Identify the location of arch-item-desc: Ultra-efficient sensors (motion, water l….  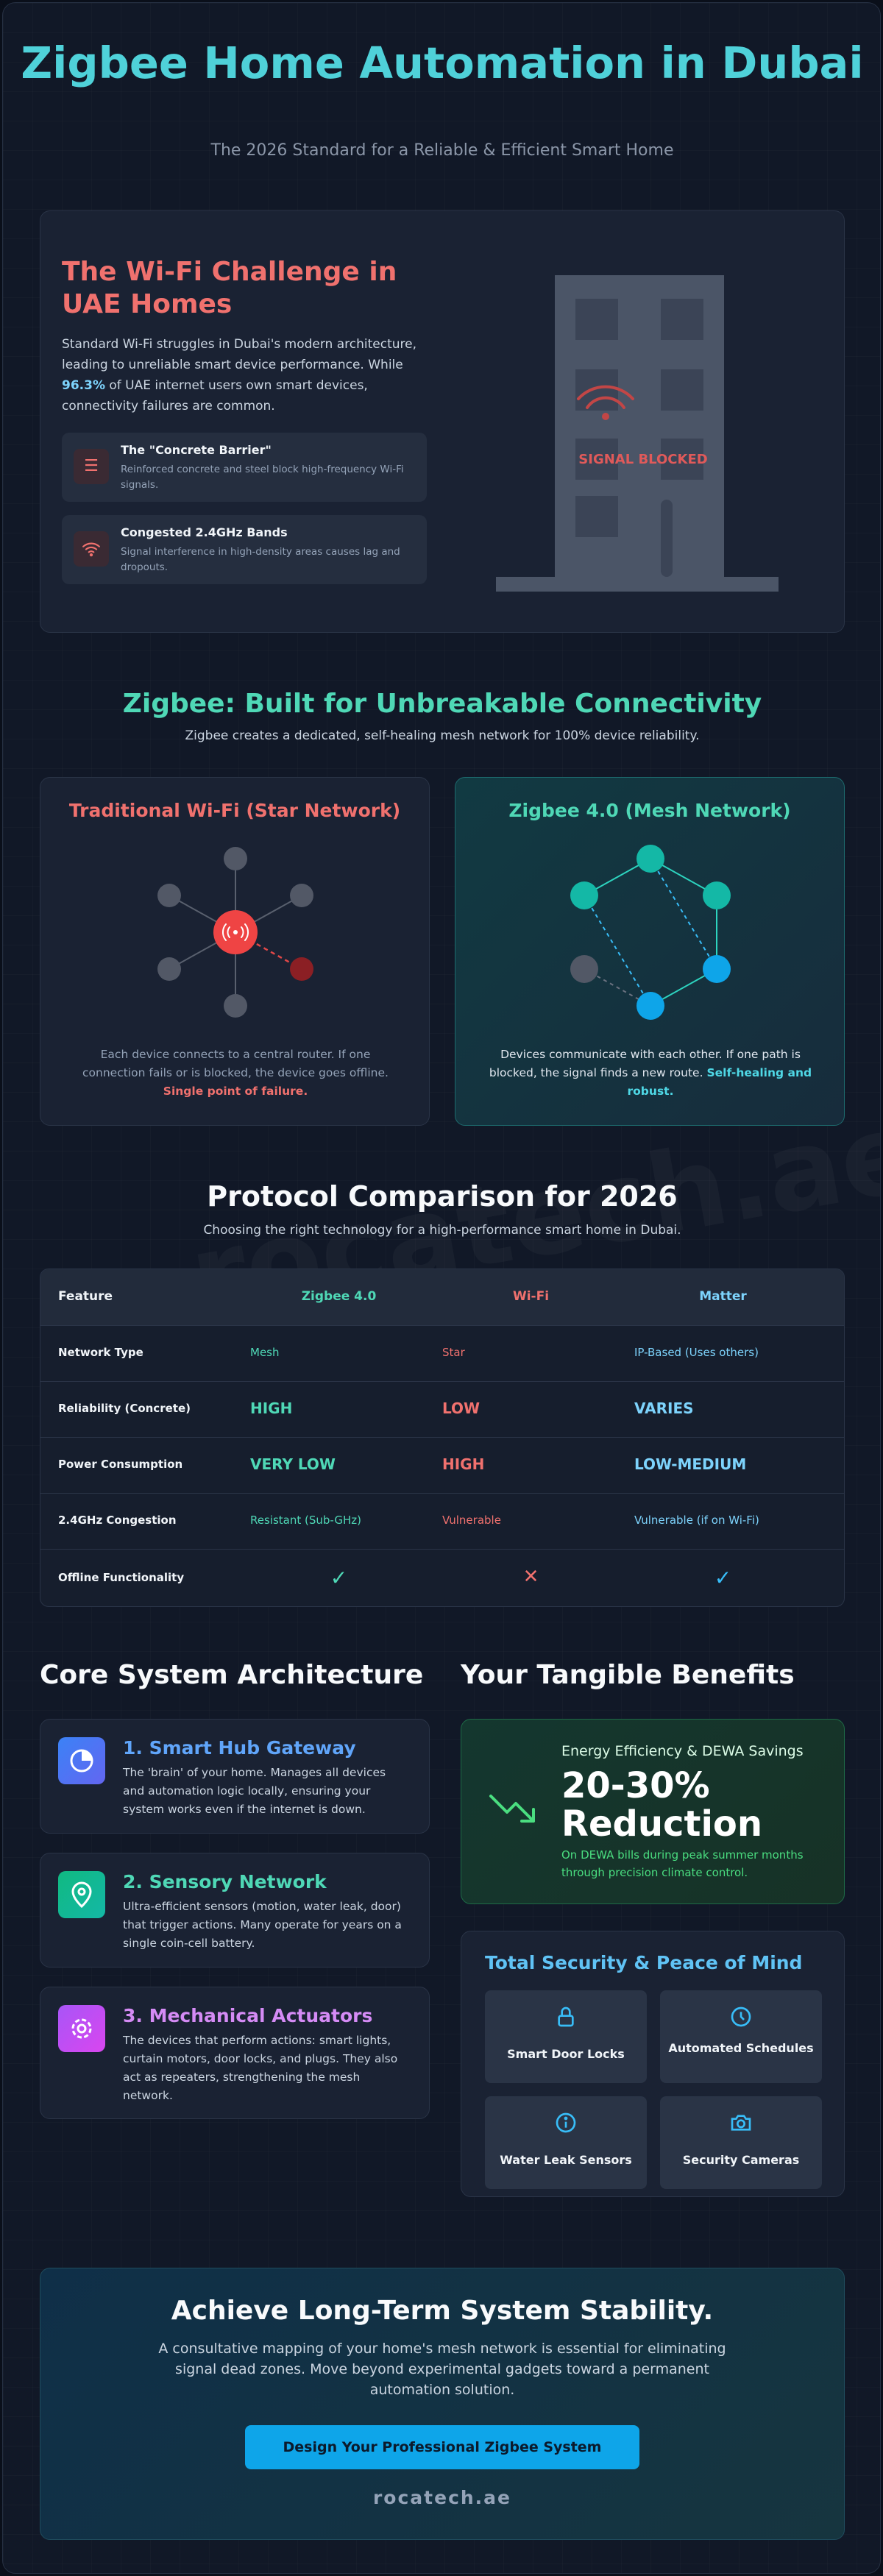
(263, 1925).